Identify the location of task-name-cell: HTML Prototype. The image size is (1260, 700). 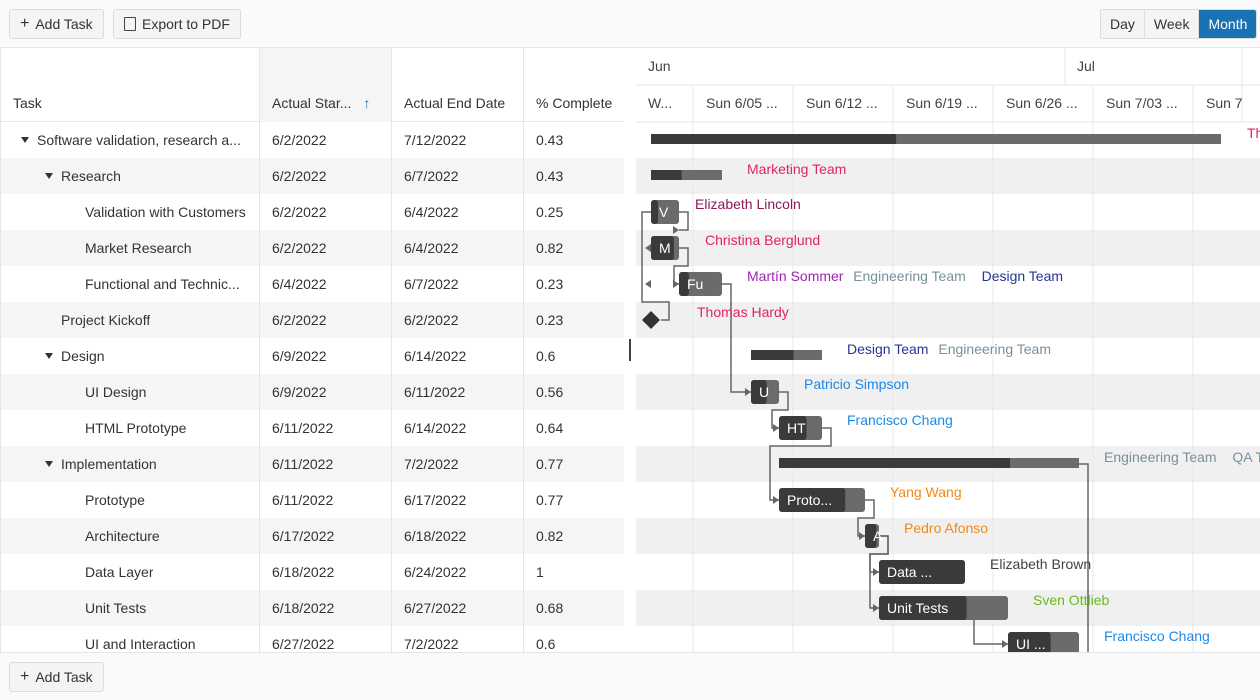
(130, 428).